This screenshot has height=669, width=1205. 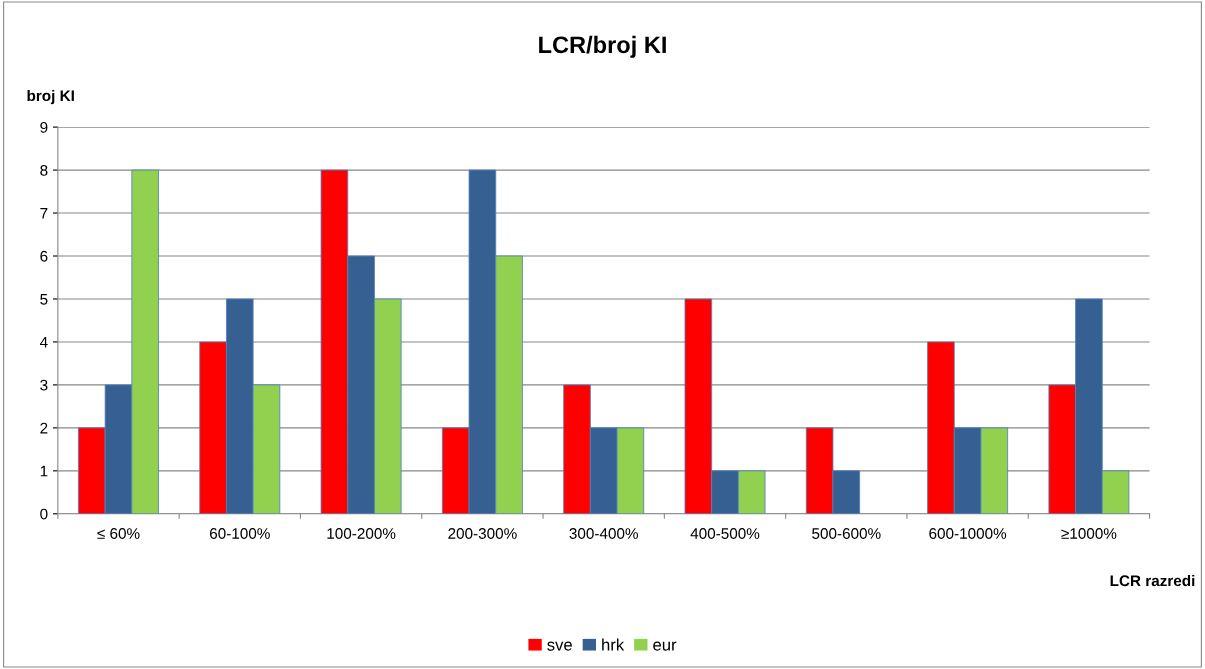 What do you see at coordinates (1089, 533) in the screenshot?
I see `x-tick-label: ≥1000%` at bounding box center [1089, 533].